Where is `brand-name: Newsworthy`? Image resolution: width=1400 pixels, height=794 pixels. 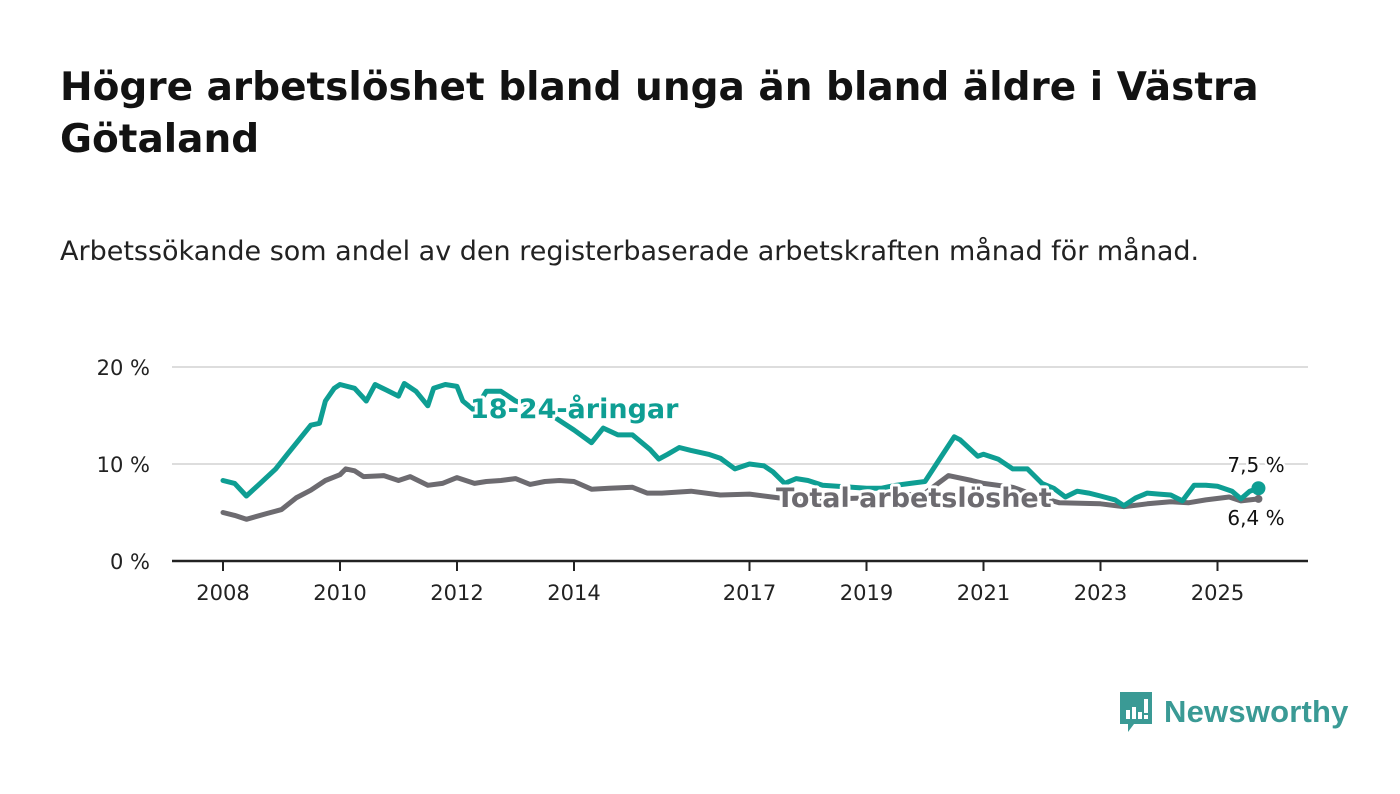 brand-name: Newsworthy is located at coordinates (1256, 711).